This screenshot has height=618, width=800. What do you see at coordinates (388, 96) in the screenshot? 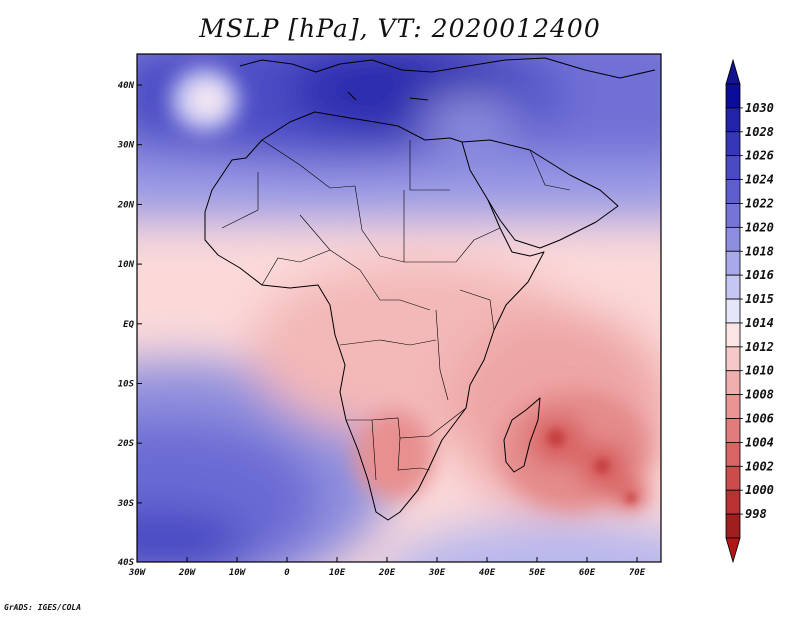
I see `mediterranean-islands` at bounding box center [388, 96].